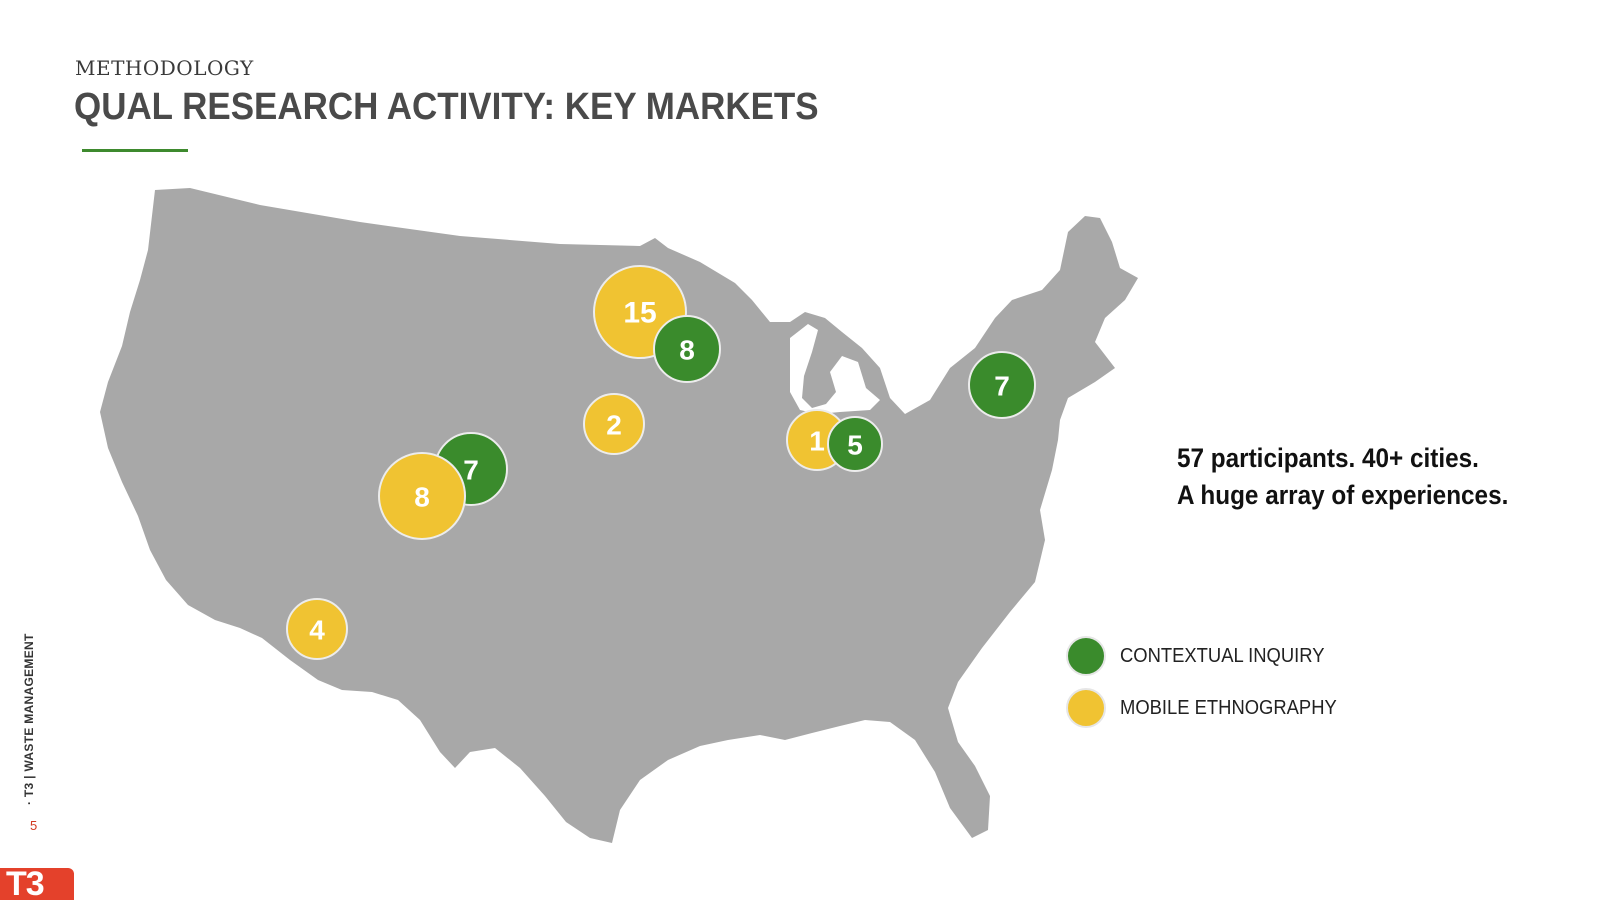  I want to click on marker-value-8: 7, so click(1002, 386).